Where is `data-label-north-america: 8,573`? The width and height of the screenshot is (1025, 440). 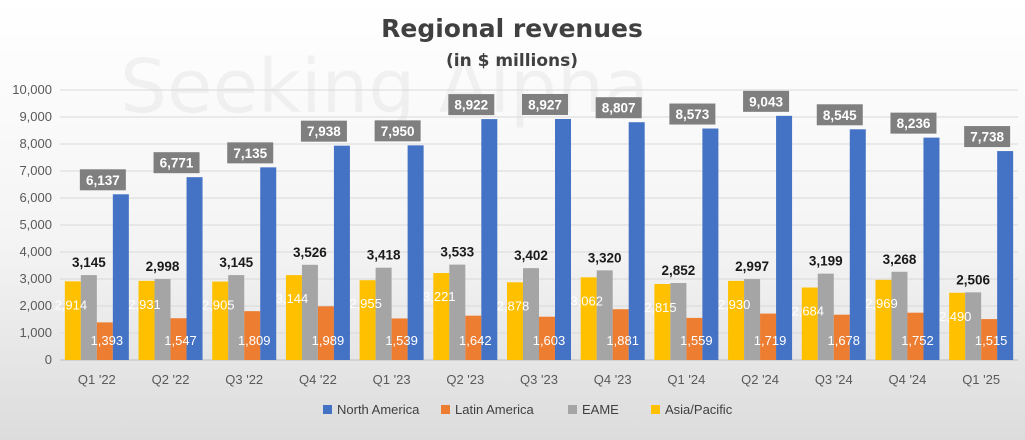
data-label-north-america: 8,573 is located at coordinates (692, 114).